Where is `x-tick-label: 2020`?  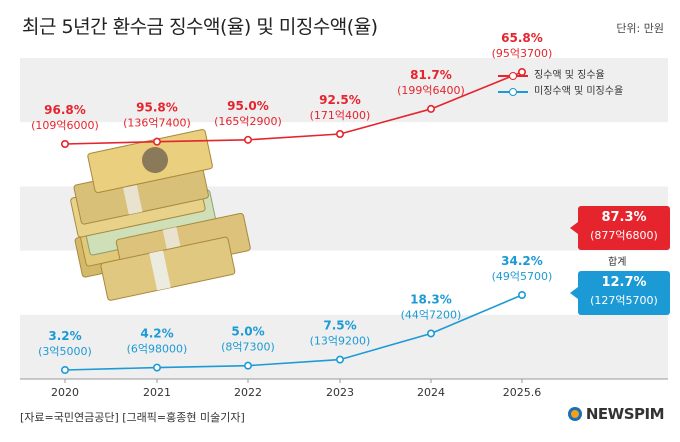
x-tick-label: 2020 is located at coordinates (65, 392).